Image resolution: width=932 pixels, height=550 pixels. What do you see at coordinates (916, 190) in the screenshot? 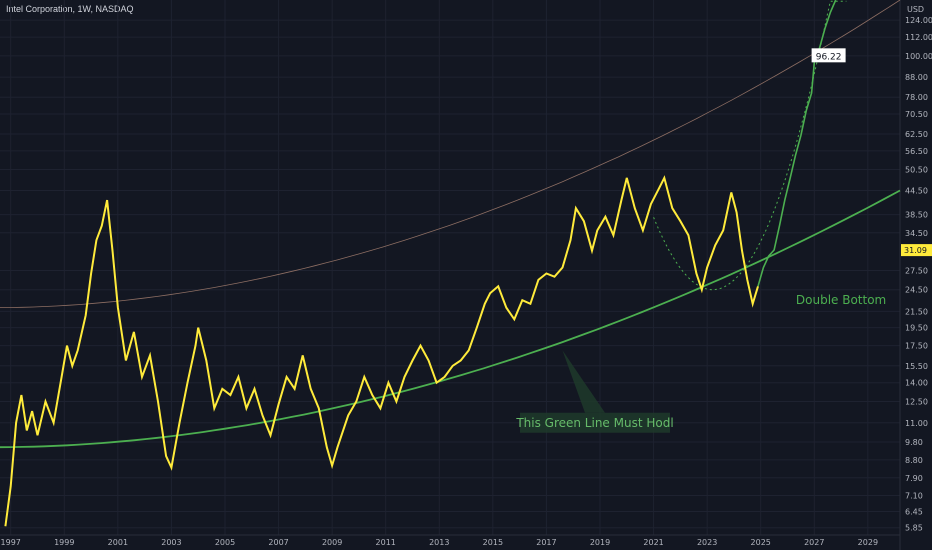
I see `y-tick-label: 44.50` at bounding box center [916, 190].